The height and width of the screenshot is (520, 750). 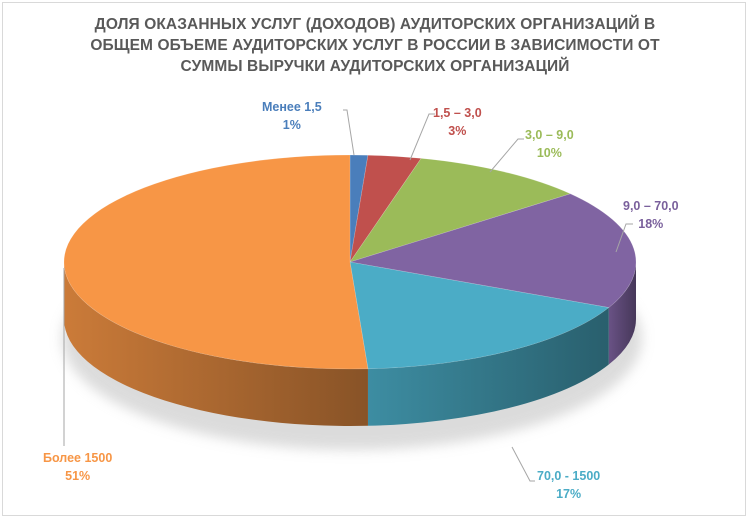 What do you see at coordinates (460, 210) in the screenshot?
I see `slice-3,0 – 9,0` at bounding box center [460, 210].